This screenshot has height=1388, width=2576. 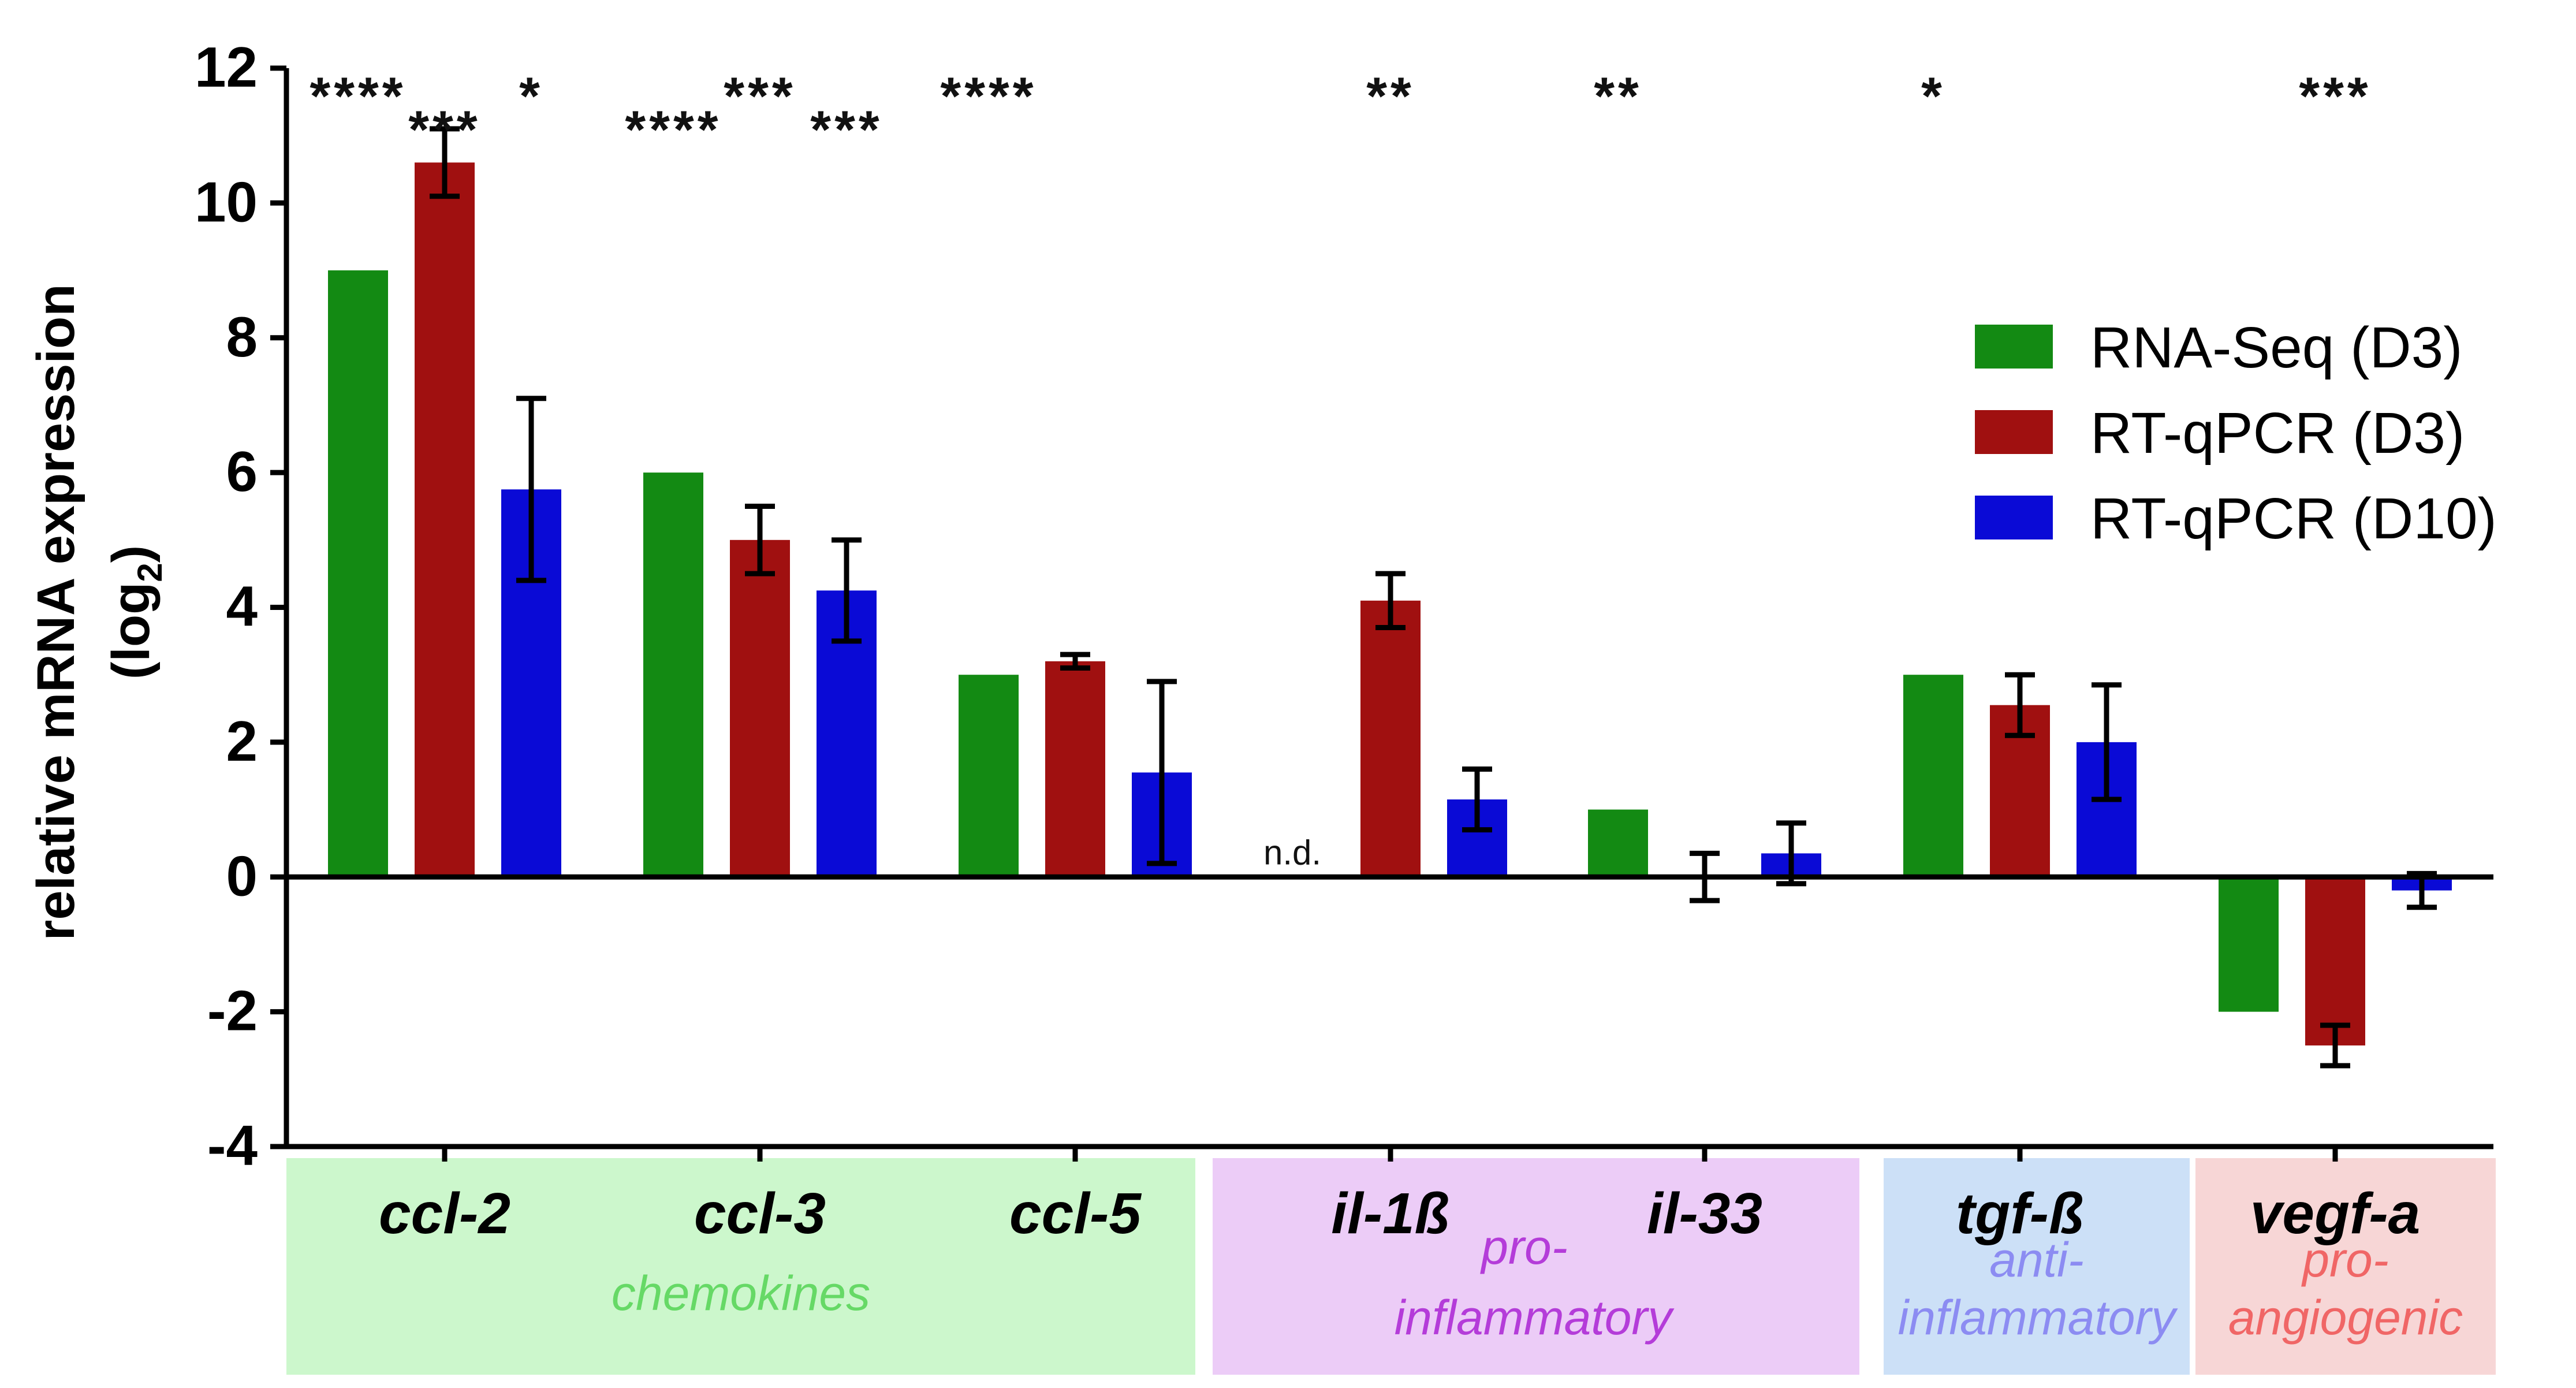 I want to click on legend-label-1: RT-qPCR (D3), so click(x=2277, y=434).